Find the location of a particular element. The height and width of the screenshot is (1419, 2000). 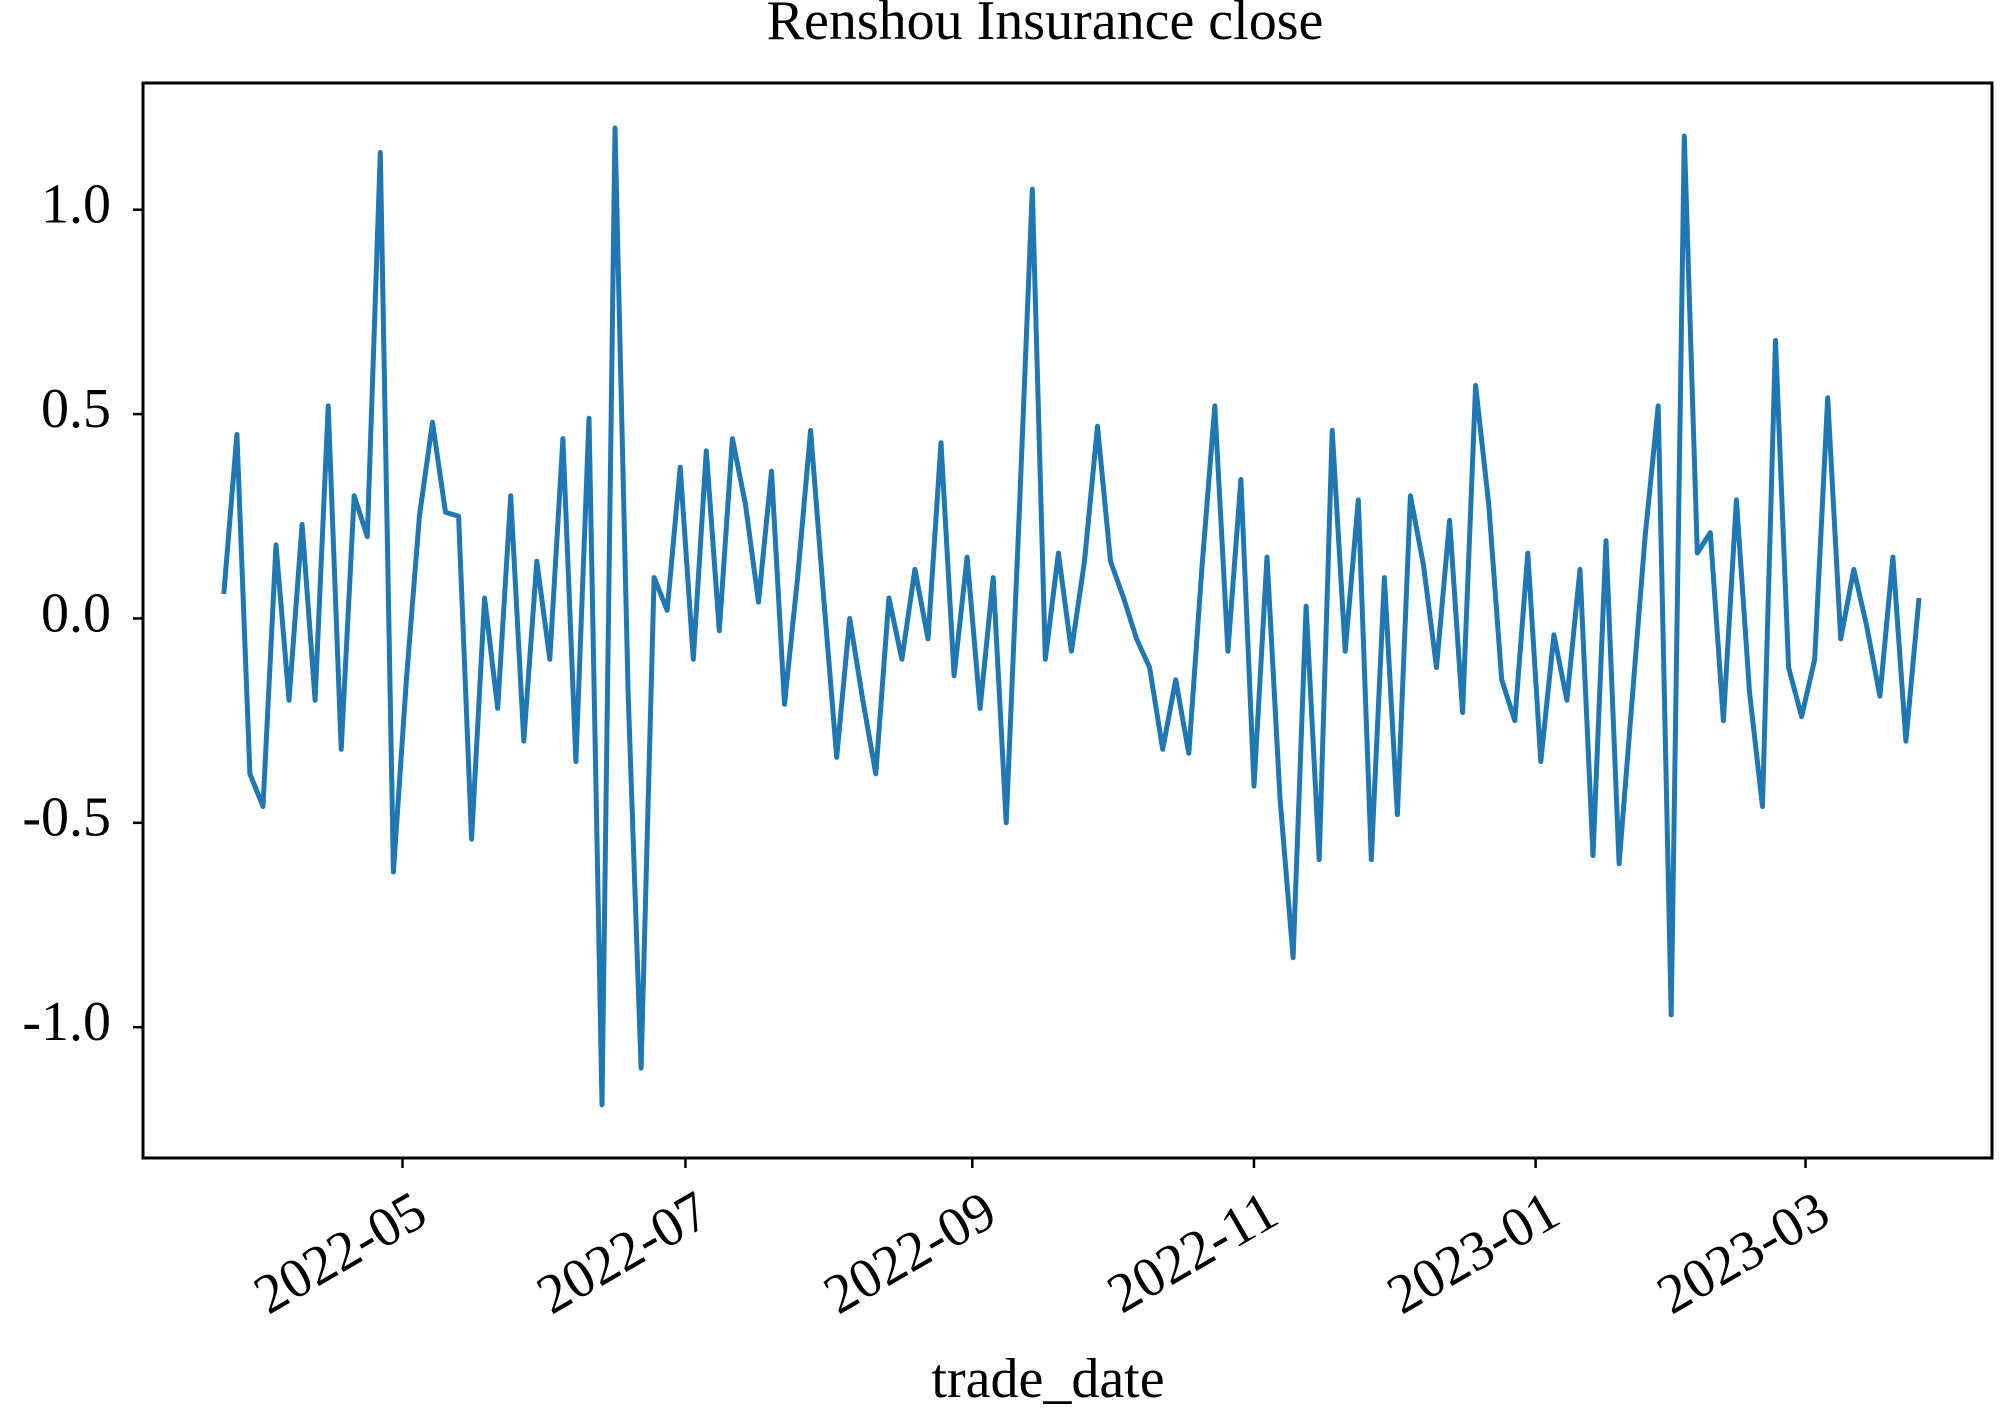

x-tick-label: 2023-03 is located at coordinates (1743, 1253).